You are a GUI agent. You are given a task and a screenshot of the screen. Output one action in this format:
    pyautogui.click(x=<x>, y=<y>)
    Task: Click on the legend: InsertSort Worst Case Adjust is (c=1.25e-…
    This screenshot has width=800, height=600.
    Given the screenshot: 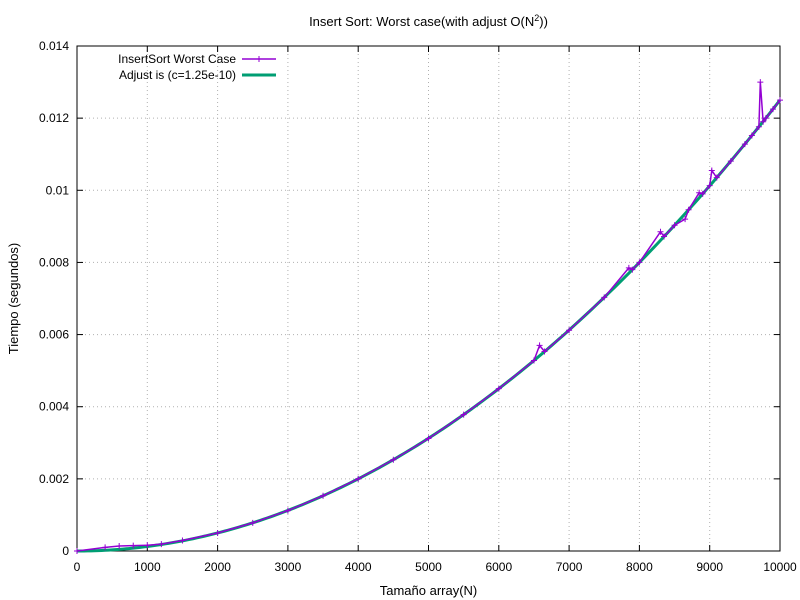 What is the action you would take?
    pyautogui.click(x=197, y=67)
    